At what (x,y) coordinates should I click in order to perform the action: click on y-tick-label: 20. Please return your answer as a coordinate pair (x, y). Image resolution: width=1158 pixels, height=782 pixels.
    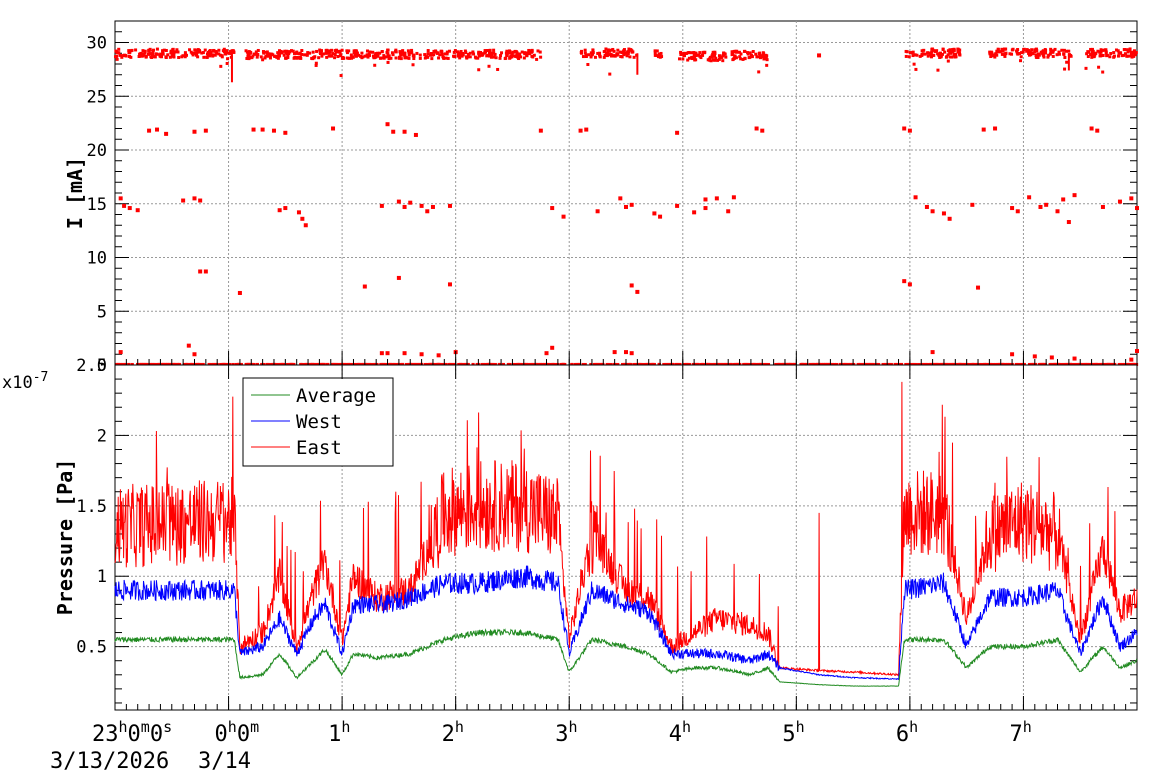
    Looking at the image, I should click on (97, 151).